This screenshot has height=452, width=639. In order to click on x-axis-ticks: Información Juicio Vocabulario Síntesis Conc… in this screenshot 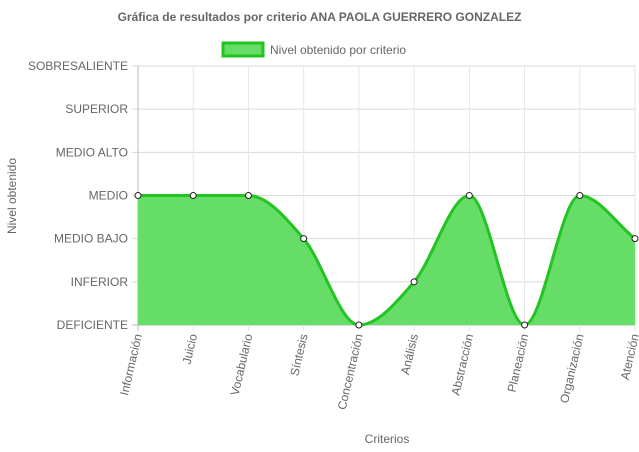, I will do `click(378, 371)`.